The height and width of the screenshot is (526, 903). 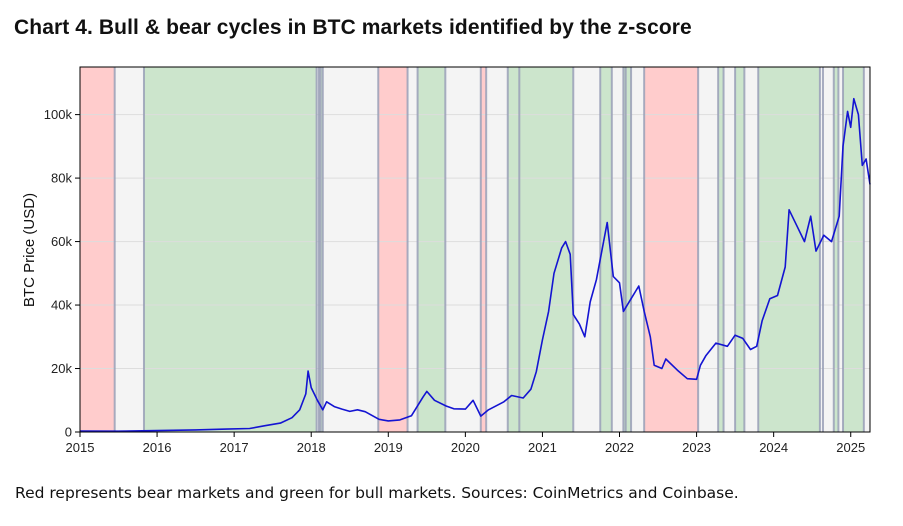 What do you see at coordinates (61, 241) in the screenshot?
I see `y-tick-label: 60k` at bounding box center [61, 241].